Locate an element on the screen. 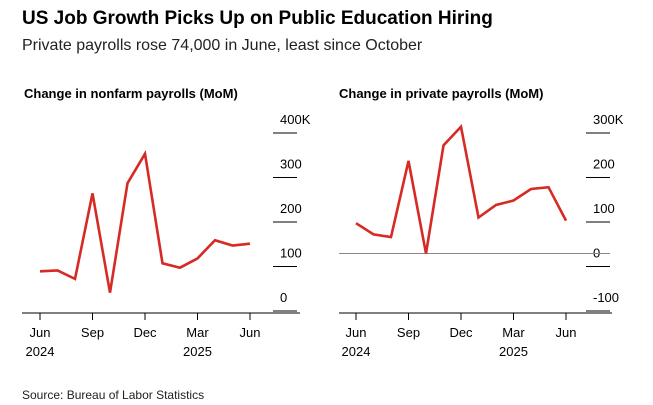 The height and width of the screenshot is (405, 653). y-tick-label-private-4: 300K is located at coordinates (608, 119).